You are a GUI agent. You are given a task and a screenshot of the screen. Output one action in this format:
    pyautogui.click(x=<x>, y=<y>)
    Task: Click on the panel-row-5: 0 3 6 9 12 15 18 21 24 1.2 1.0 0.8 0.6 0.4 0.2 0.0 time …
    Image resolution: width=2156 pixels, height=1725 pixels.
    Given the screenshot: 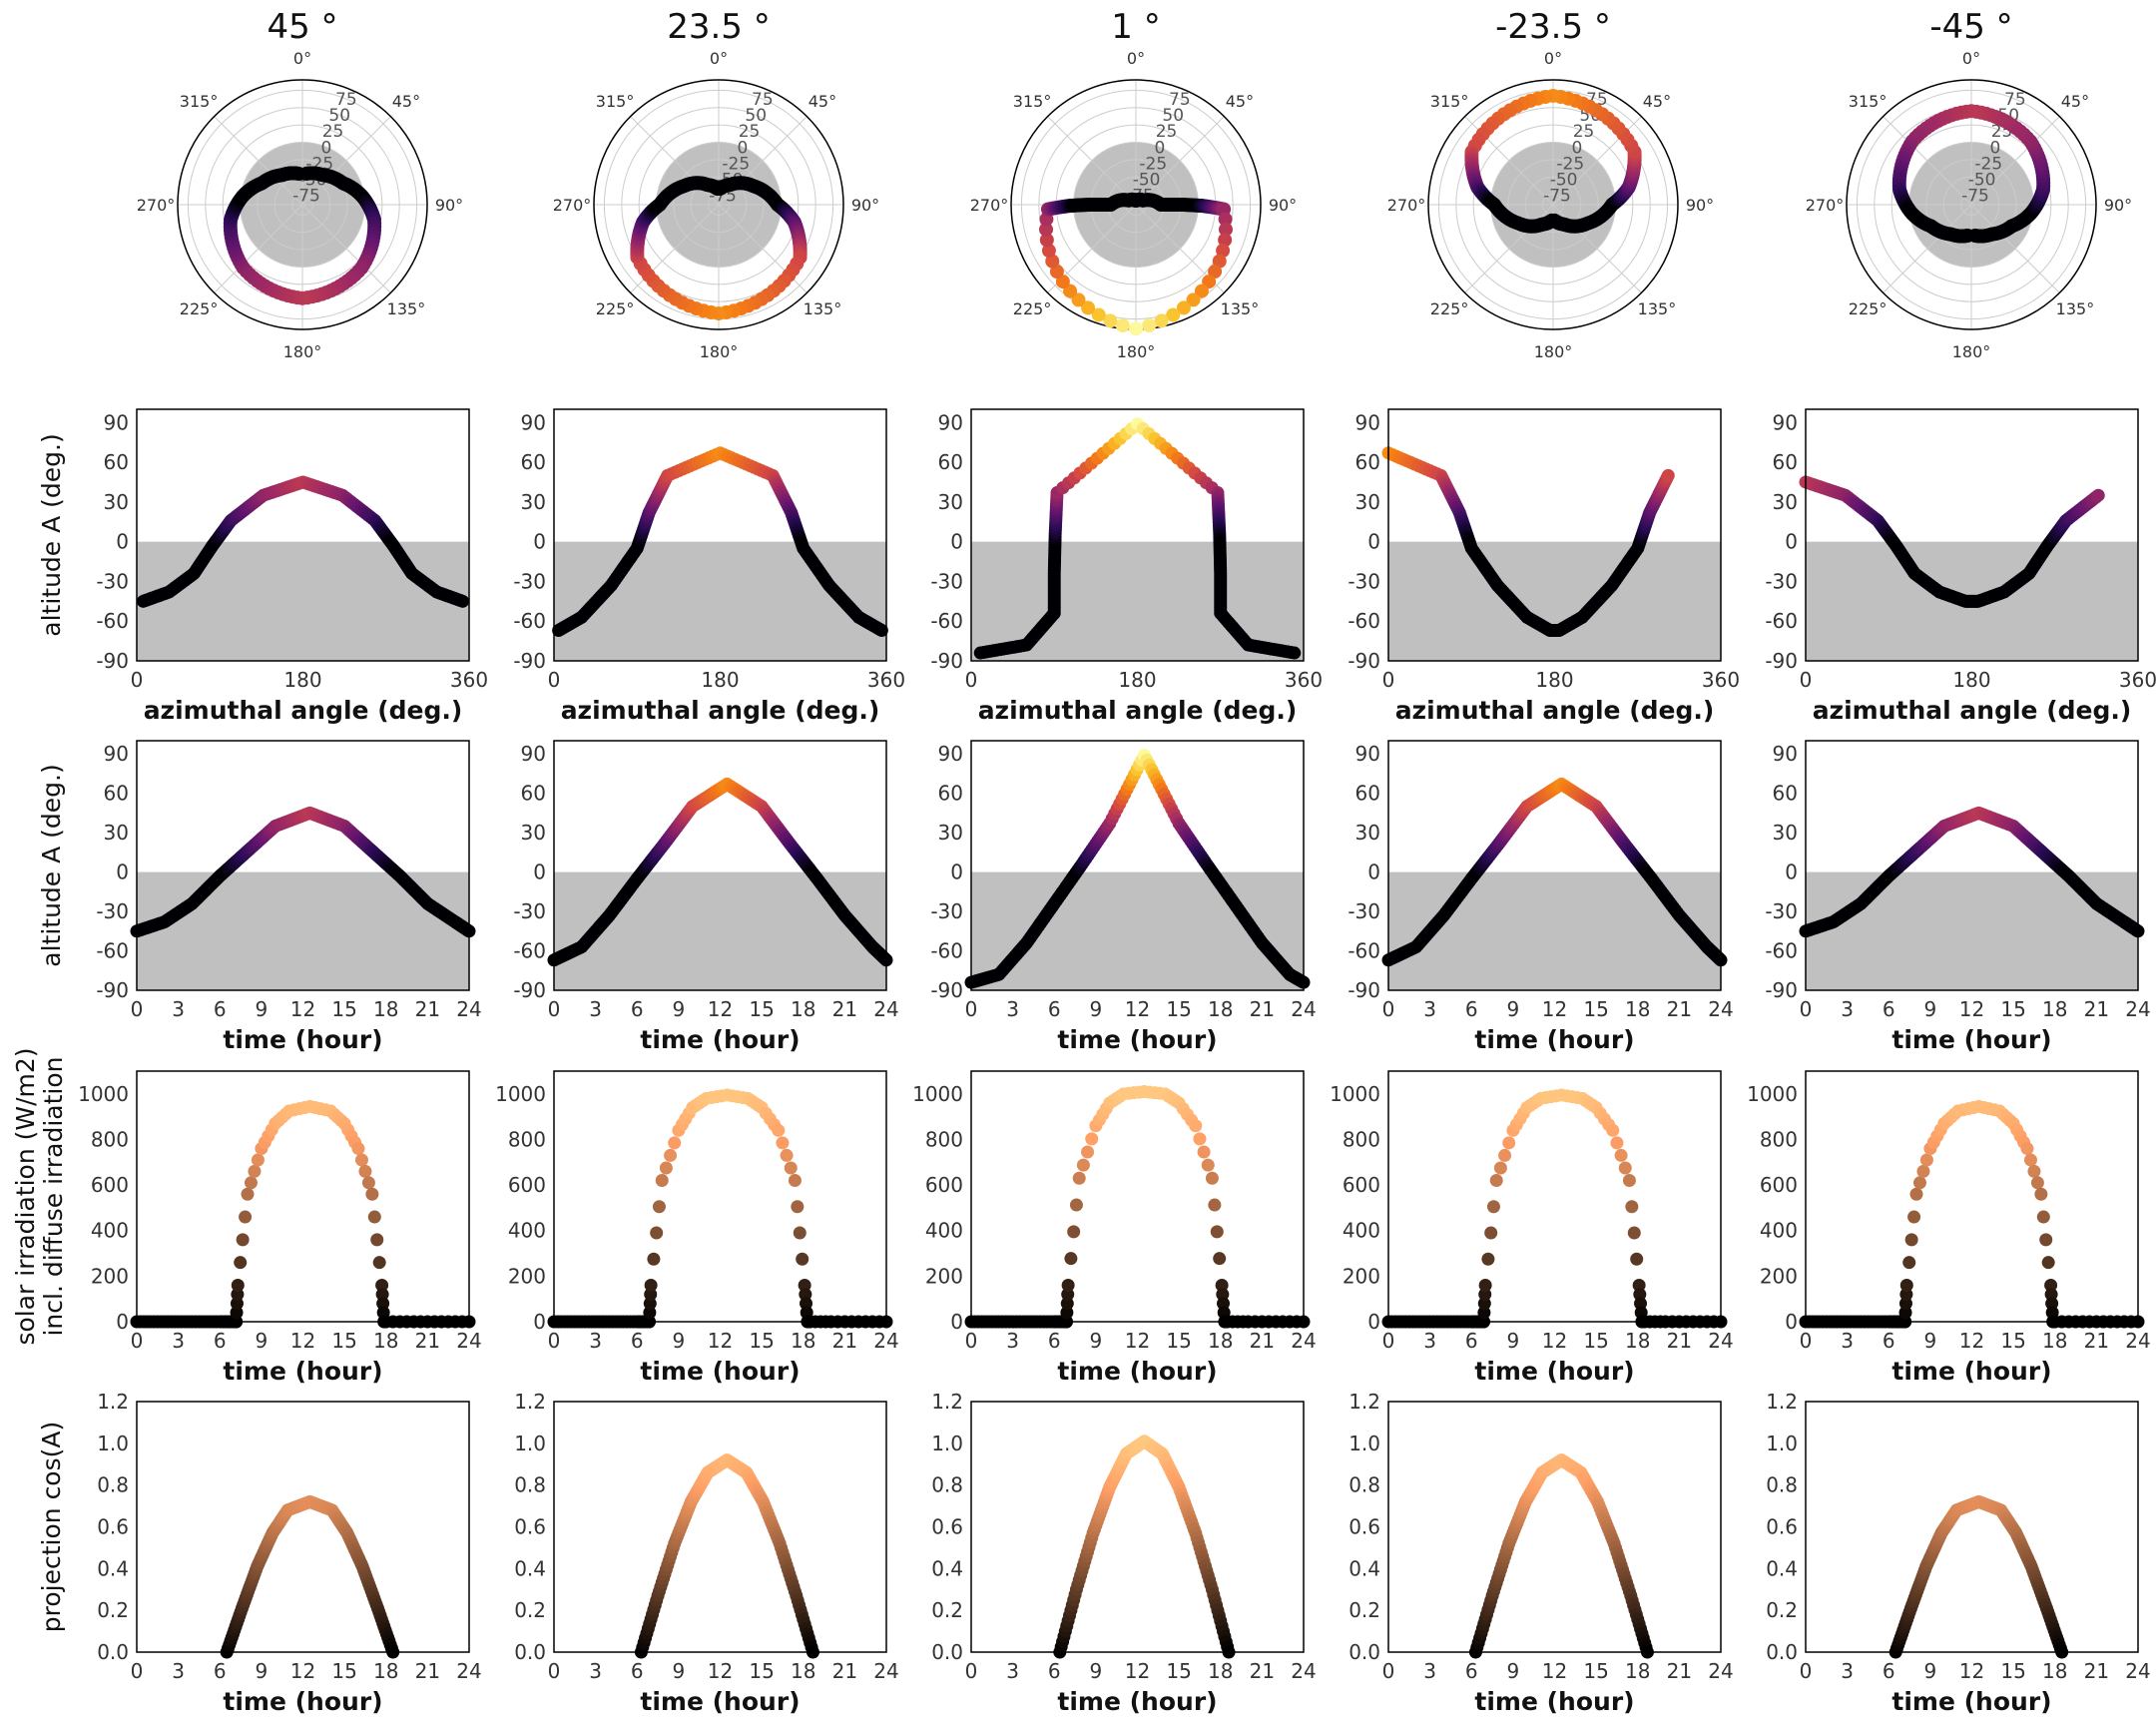 What is the action you would take?
    pyautogui.click(x=1124, y=1553)
    